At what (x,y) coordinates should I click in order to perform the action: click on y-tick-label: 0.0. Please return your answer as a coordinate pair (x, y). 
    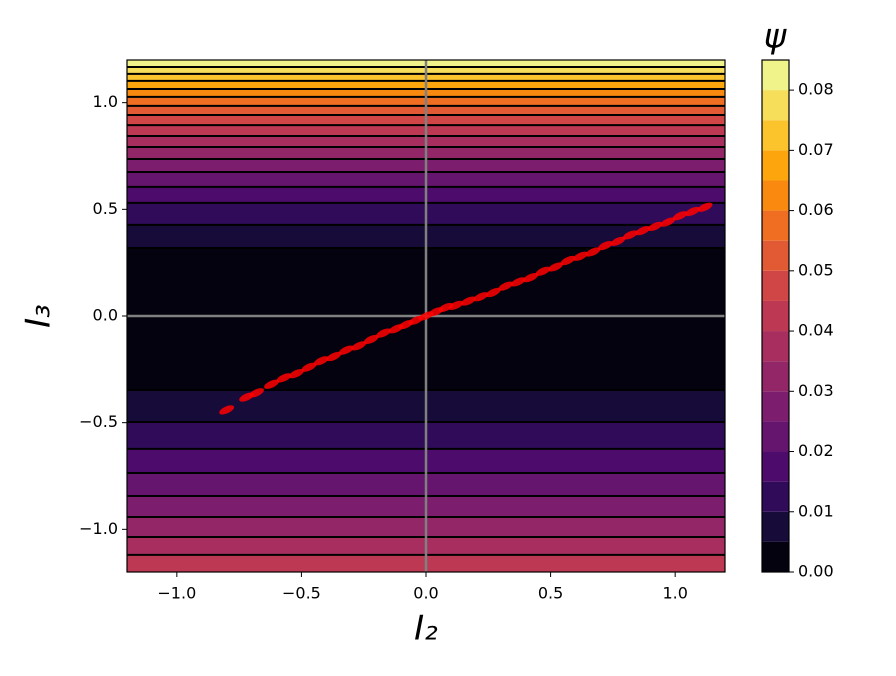
    Looking at the image, I should click on (105, 315).